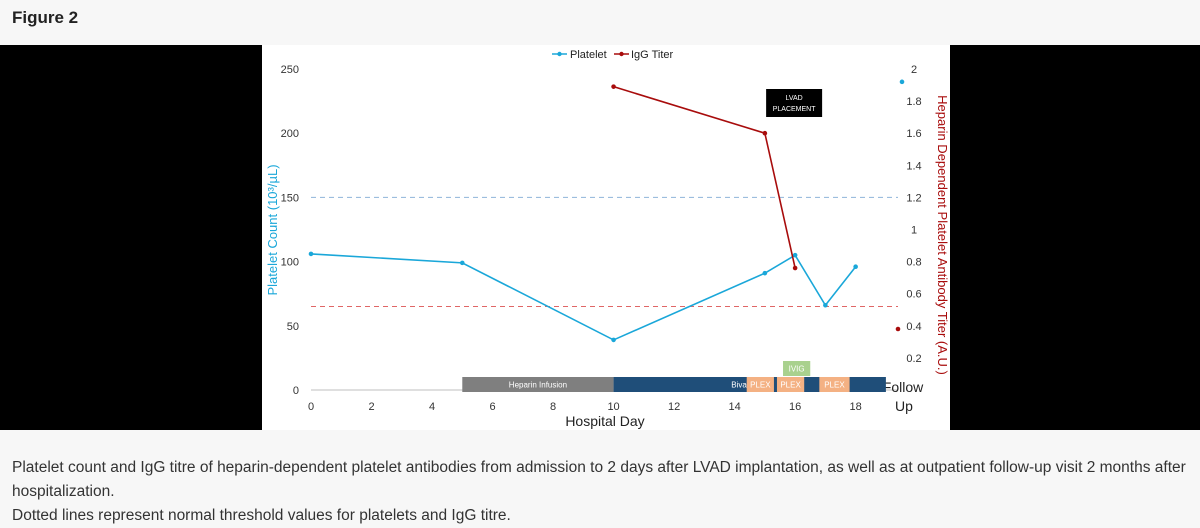  Describe the element at coordinates (913, 134) in the screenshot. I see `y2-tick-label: 1.6` at that location.